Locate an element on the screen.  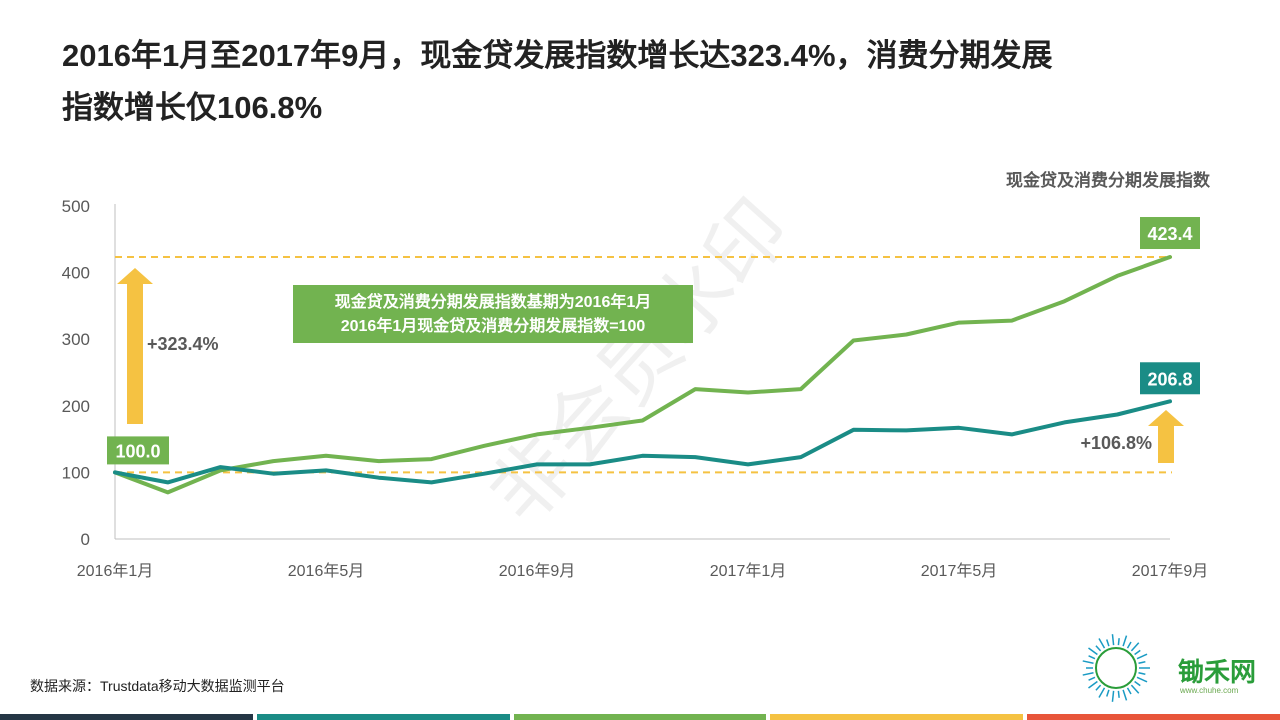
watermark-text: 非会员水印 is located at coordinates (639, 361).